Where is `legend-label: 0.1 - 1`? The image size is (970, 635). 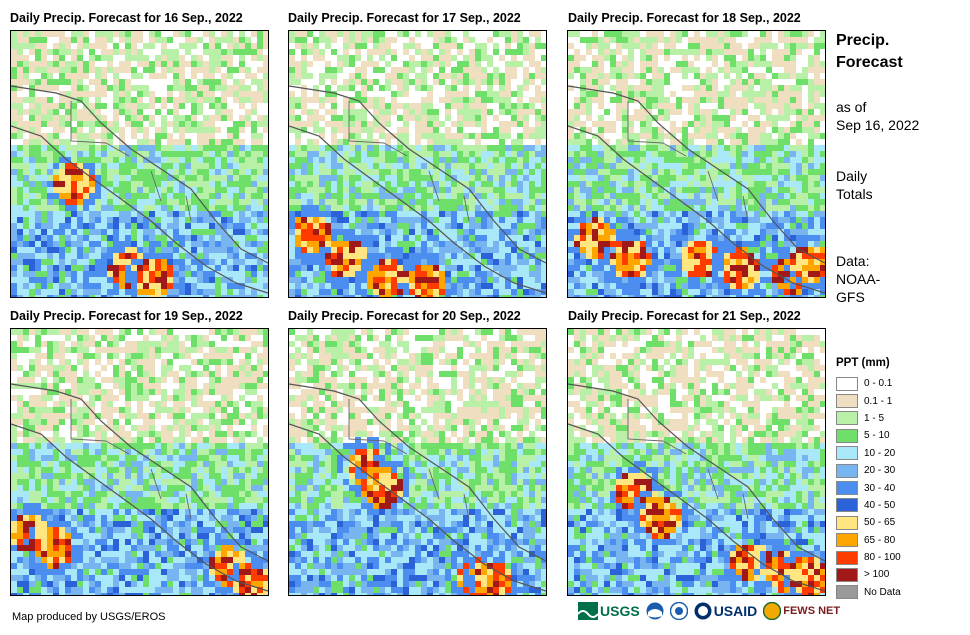
legend-label: 0.1 - 1 is located at coordinates (878, 401).